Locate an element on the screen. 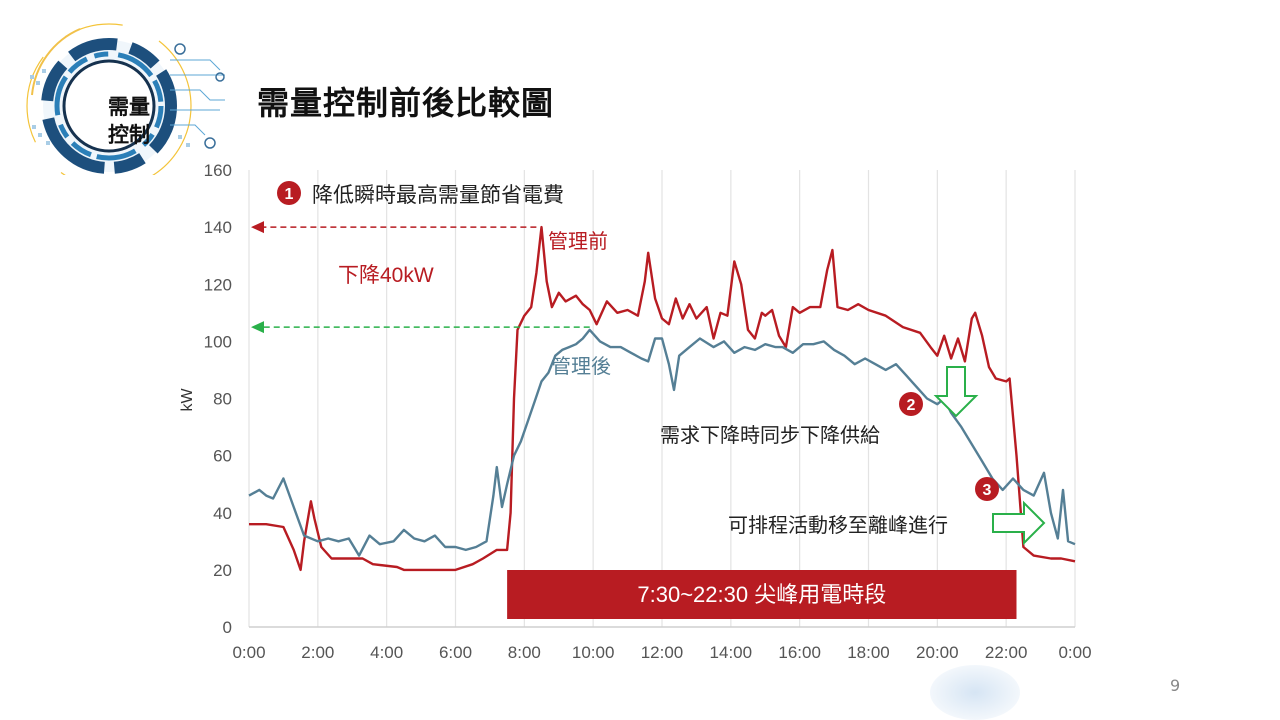  badge-label-line2: 控制 is located at coordinates (129, 135).